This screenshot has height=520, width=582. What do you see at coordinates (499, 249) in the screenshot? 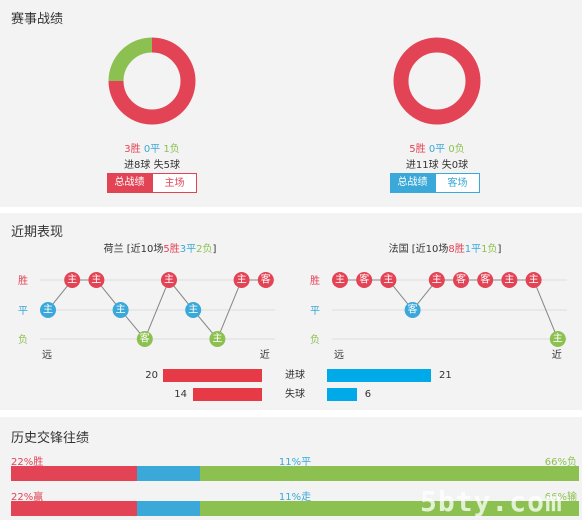
I see `away-summary-suffix: ]` at bounding box center [499, 249].